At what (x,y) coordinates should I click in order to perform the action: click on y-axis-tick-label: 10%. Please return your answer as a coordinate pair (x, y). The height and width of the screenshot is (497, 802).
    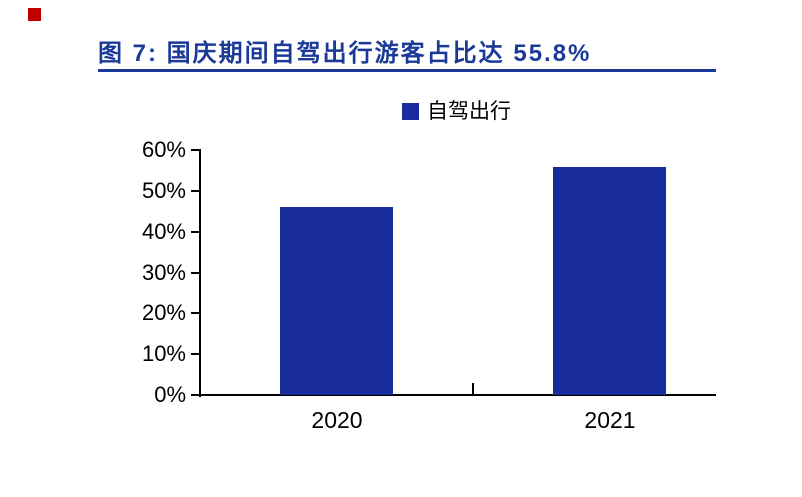
    Looking at the image, I should click on (163, 354).